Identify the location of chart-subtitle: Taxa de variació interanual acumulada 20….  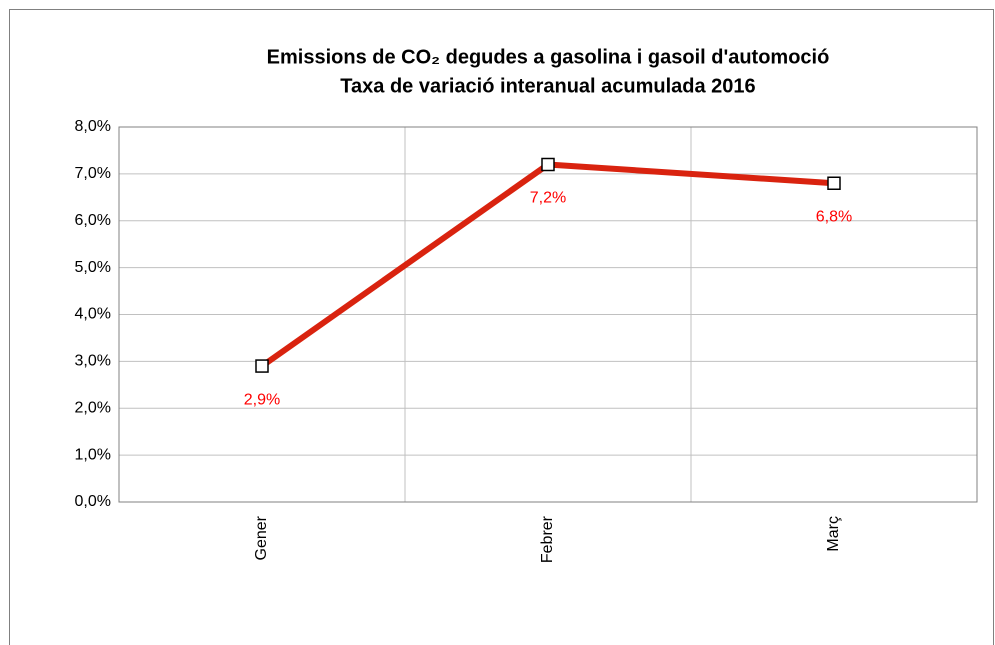
(547, 86).